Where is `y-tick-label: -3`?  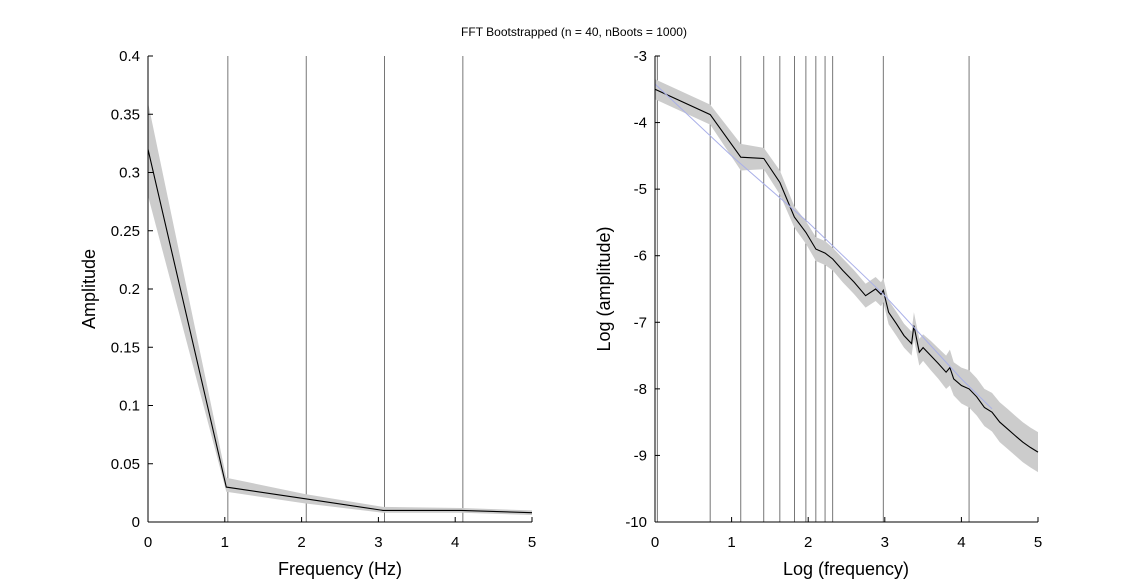
y-tick-label: -3 is located at coordinates (640, 56).